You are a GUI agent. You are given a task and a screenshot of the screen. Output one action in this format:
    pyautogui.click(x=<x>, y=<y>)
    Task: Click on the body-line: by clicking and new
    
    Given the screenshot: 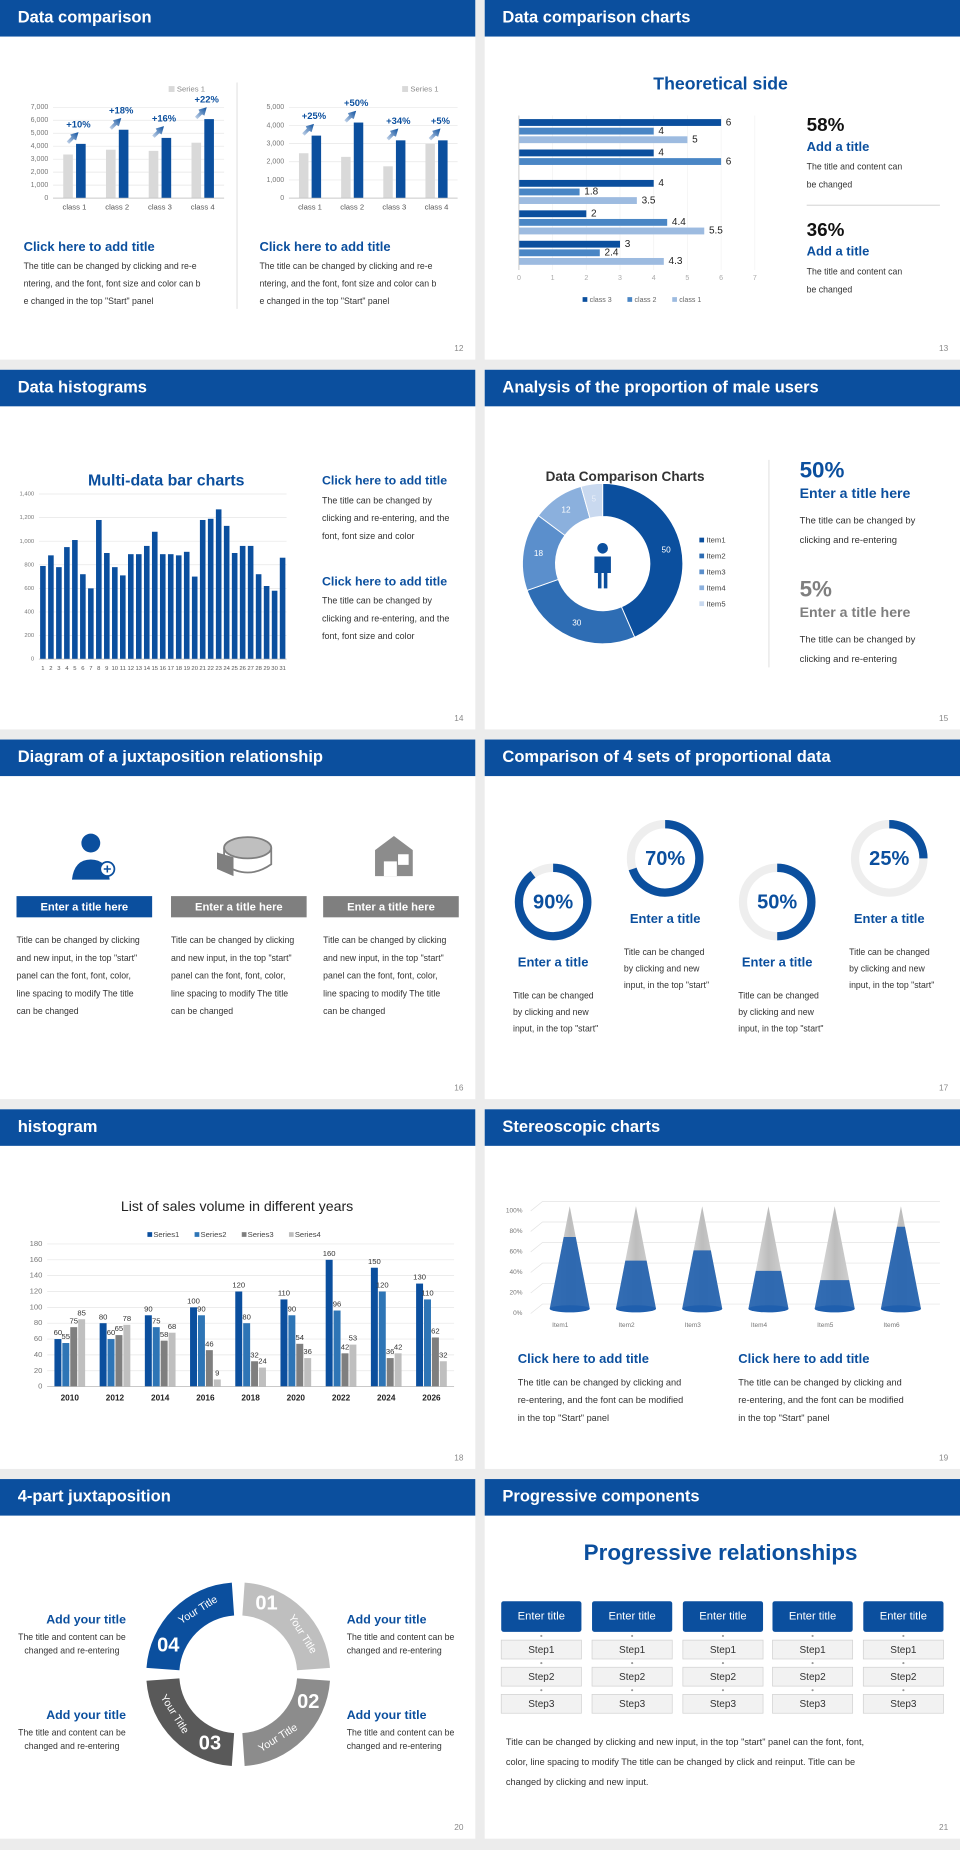 What is the action you would take?
    pyautogui.click(x=662, y=969)
    